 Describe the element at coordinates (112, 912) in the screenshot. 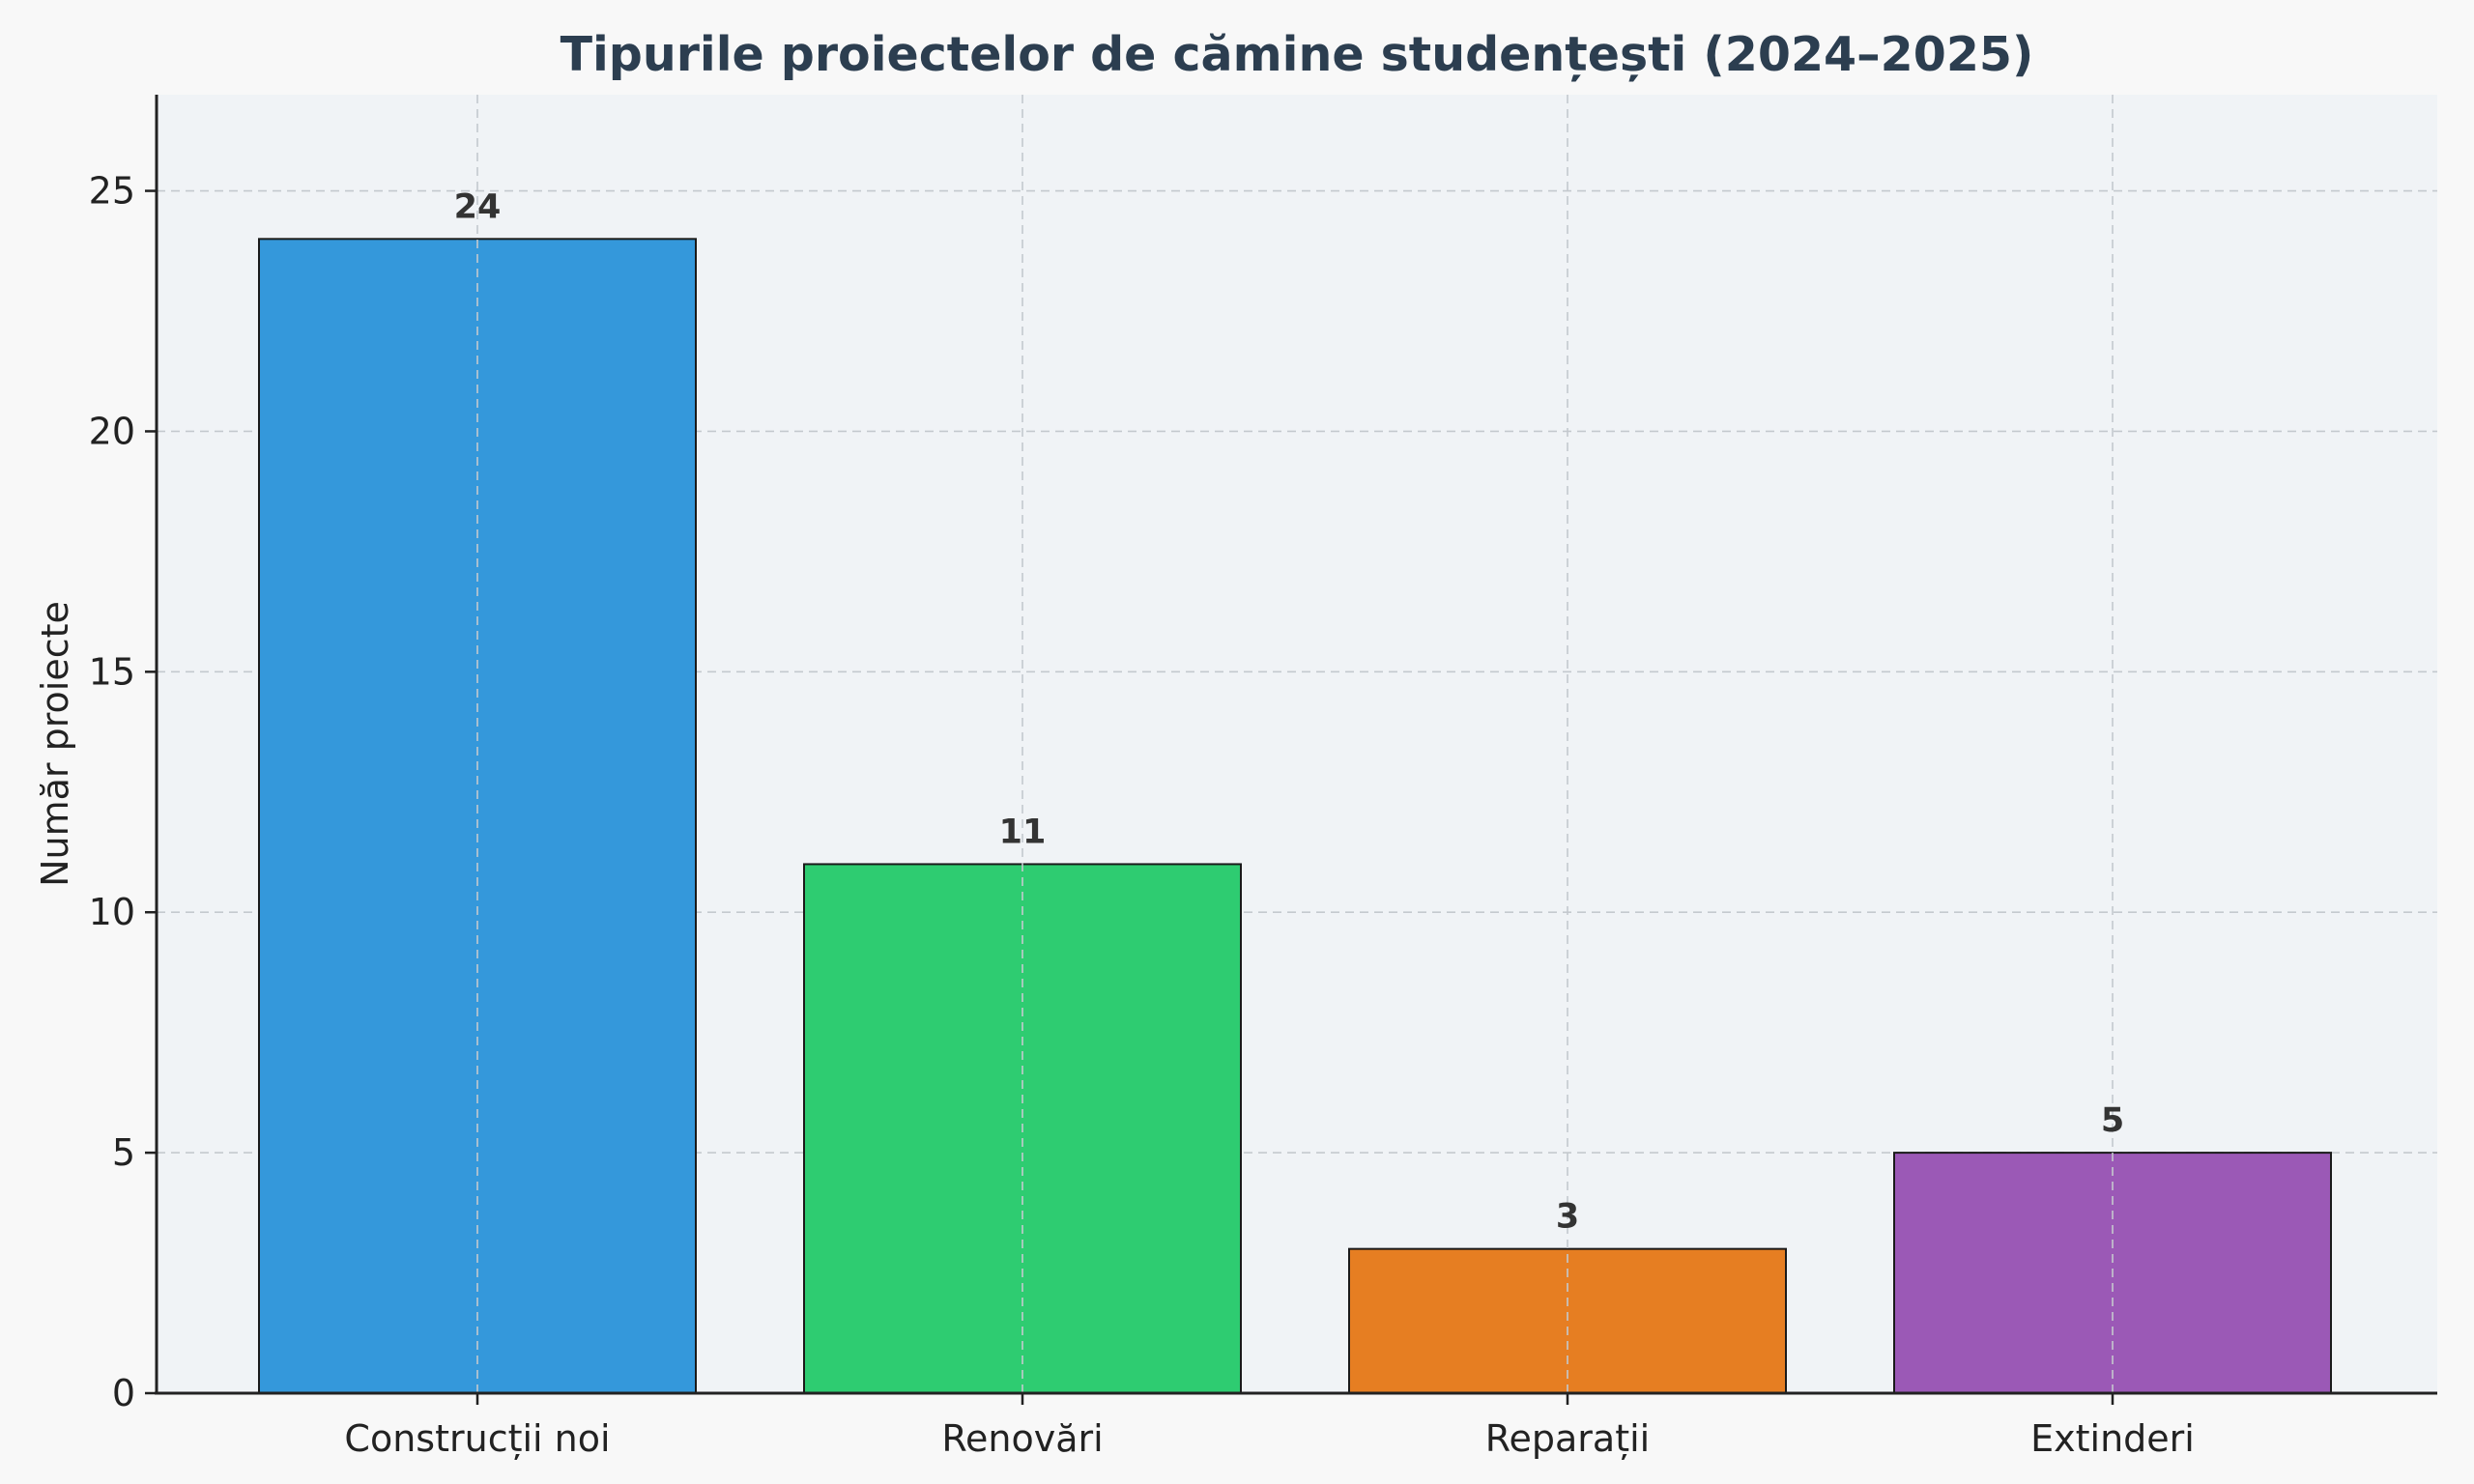

I see `y-tick-label: 10` at that location.